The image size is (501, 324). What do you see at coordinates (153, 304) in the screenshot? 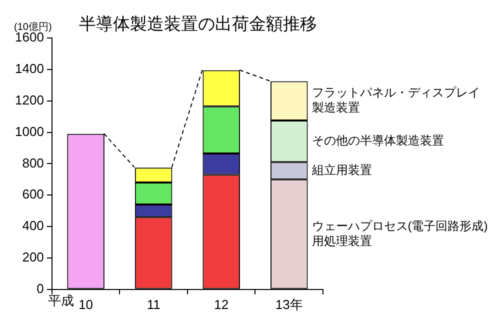
I see `x-tick-label: 11` at bounding box center [153, 304].